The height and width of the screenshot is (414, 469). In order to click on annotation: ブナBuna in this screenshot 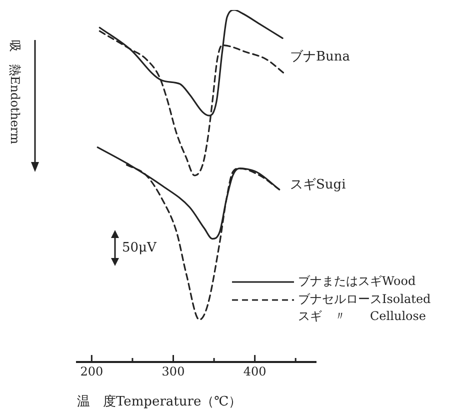, I will do `click(320, 56)`.